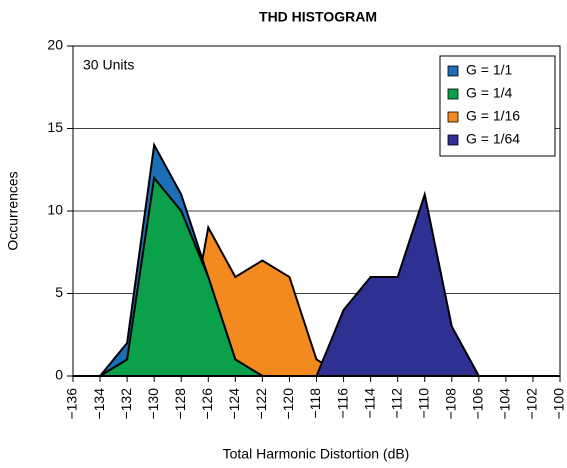 The width and height of the screenshot is (567, 468). I want to click on x-tick-label: −110, so click(423, 403).